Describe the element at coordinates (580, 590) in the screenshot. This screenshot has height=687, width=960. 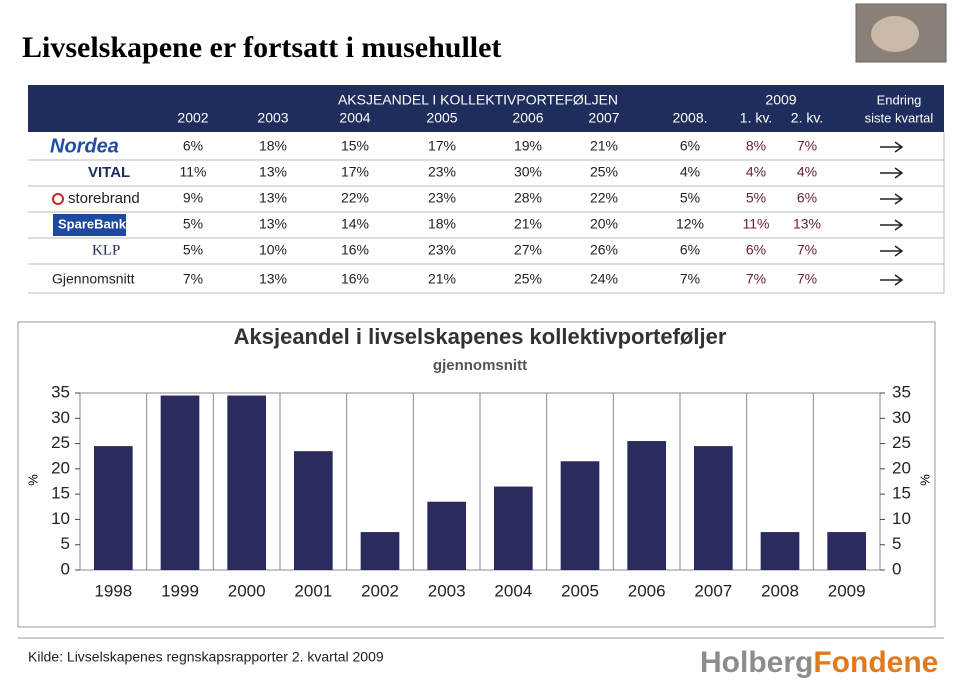
I see `x-tick-label: 2005` at that location.